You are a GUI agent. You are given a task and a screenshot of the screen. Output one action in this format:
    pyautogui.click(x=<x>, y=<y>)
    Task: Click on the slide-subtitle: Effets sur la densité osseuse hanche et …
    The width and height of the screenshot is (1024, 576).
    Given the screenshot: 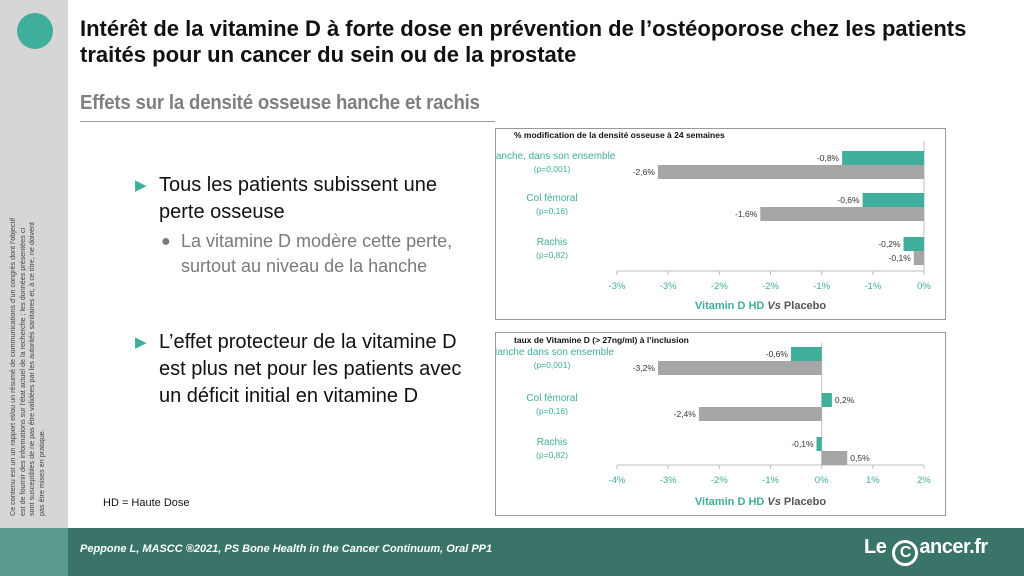 What is the action you would take?
    pyautogui.click(x=280, y=103)
    